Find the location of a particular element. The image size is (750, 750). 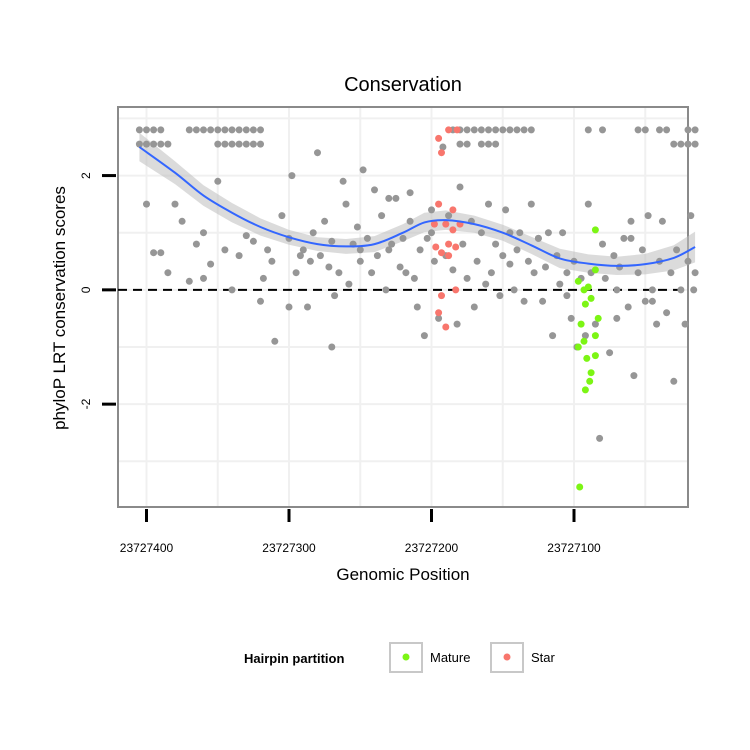

x-tick-label-3: 23727100 is located at coordinates (574, 548).